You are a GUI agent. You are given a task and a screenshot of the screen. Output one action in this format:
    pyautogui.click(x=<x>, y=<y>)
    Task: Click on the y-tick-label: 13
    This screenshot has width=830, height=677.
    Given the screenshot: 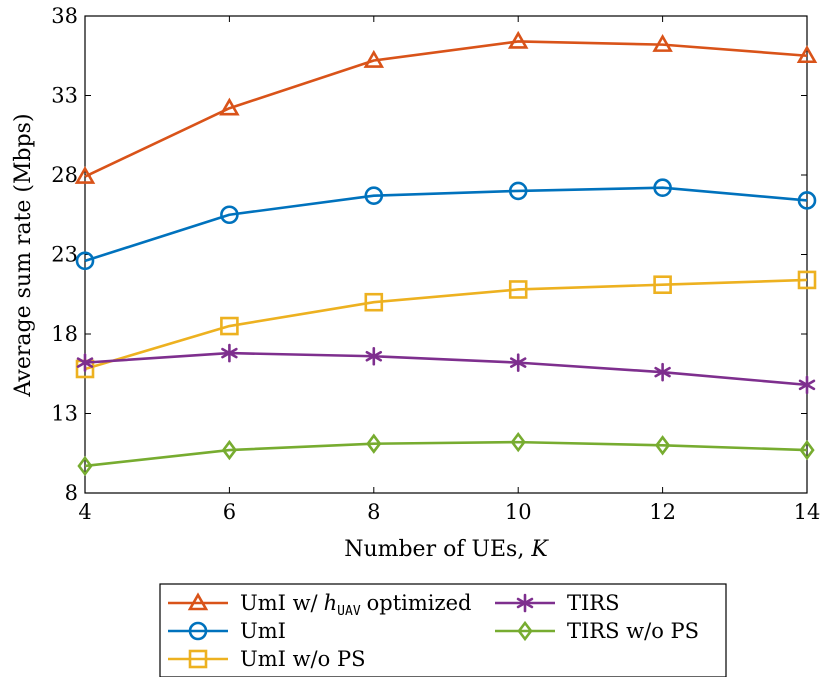 What is the action you would take?
    pyautogui.click(x=64, y=414)
    